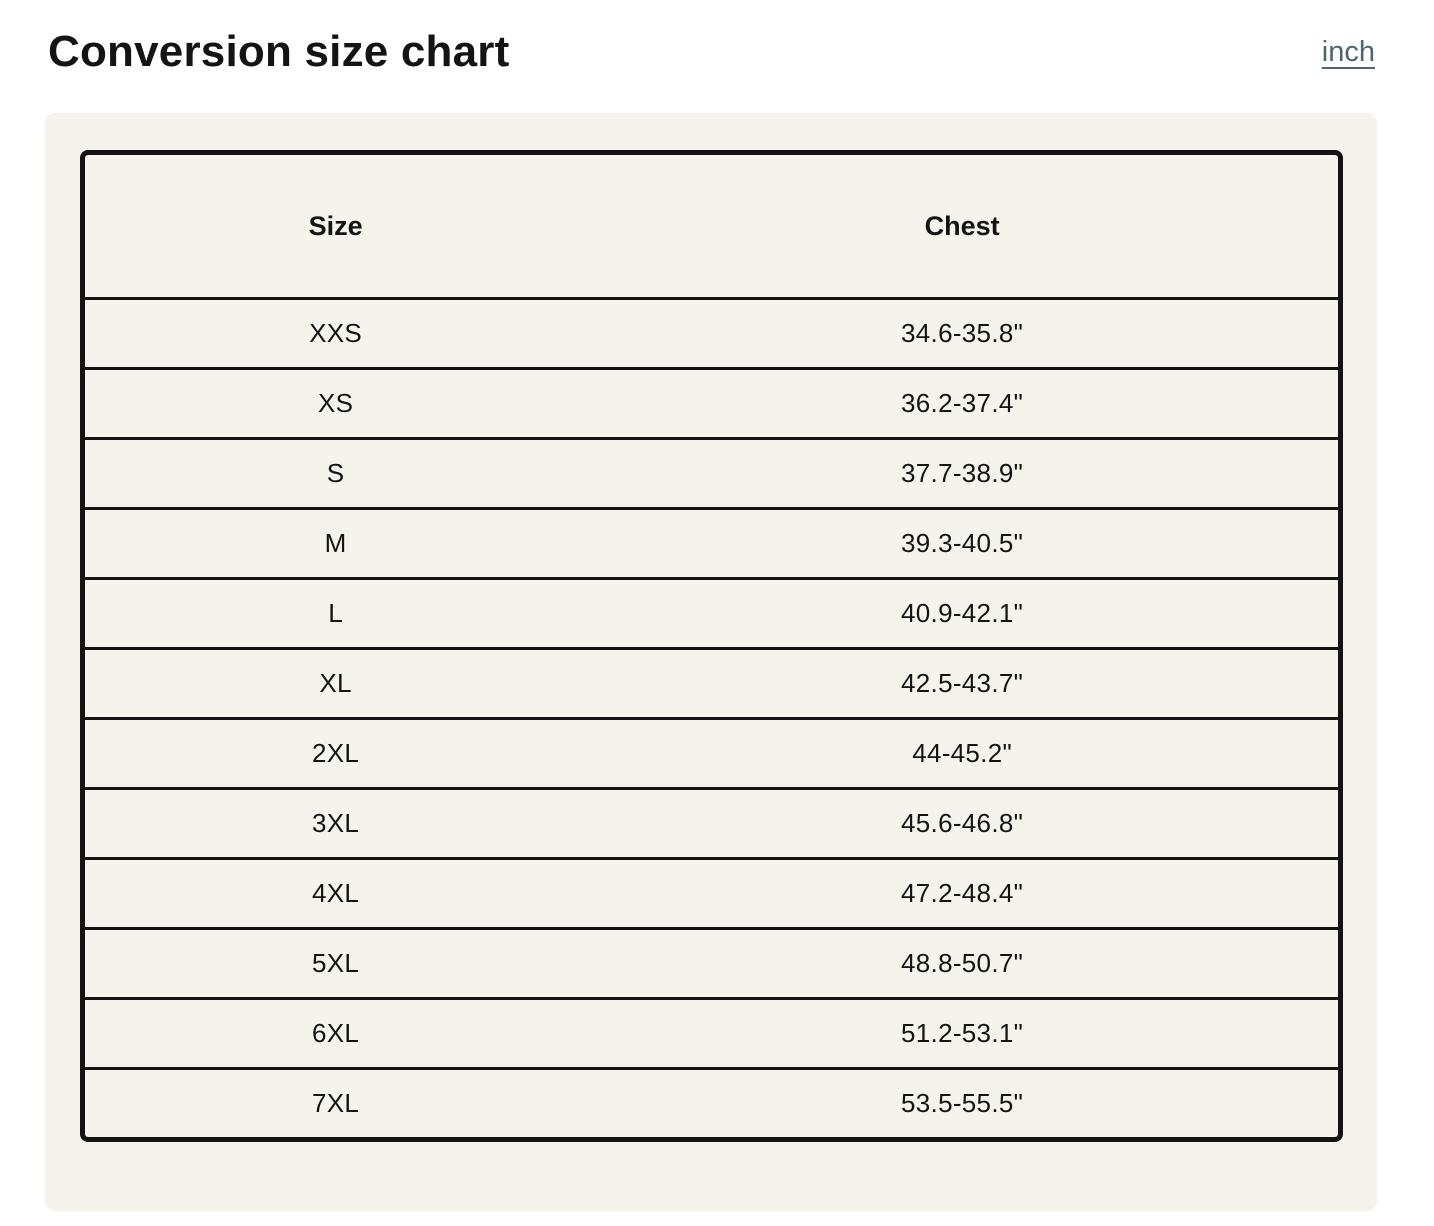  Describe the element at coordinates (336, 962) in the screenshot. I see `size-cell: 5XL` at that location.